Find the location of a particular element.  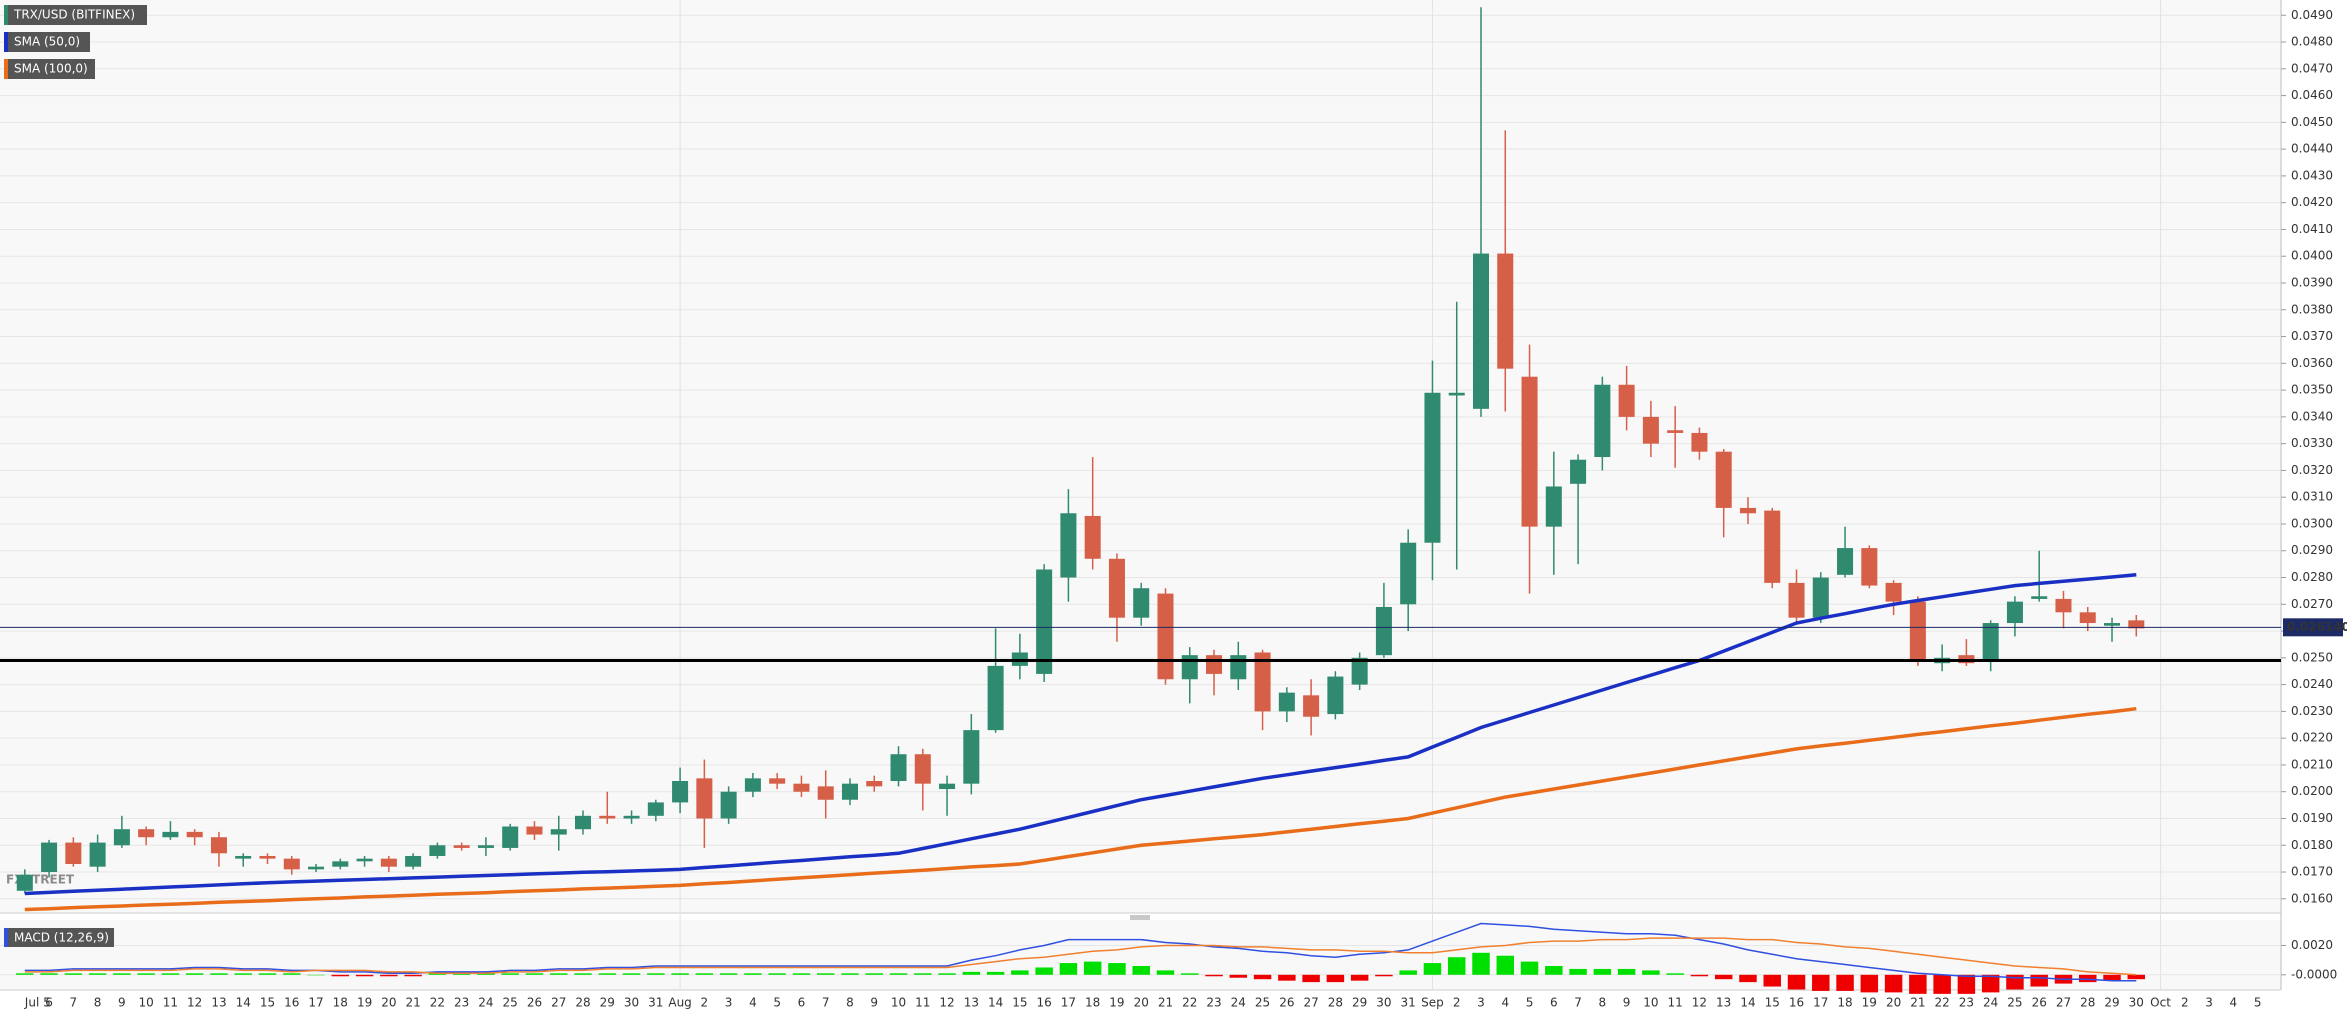

x-tick-label: 12 is located at coordinates (194, 1003).